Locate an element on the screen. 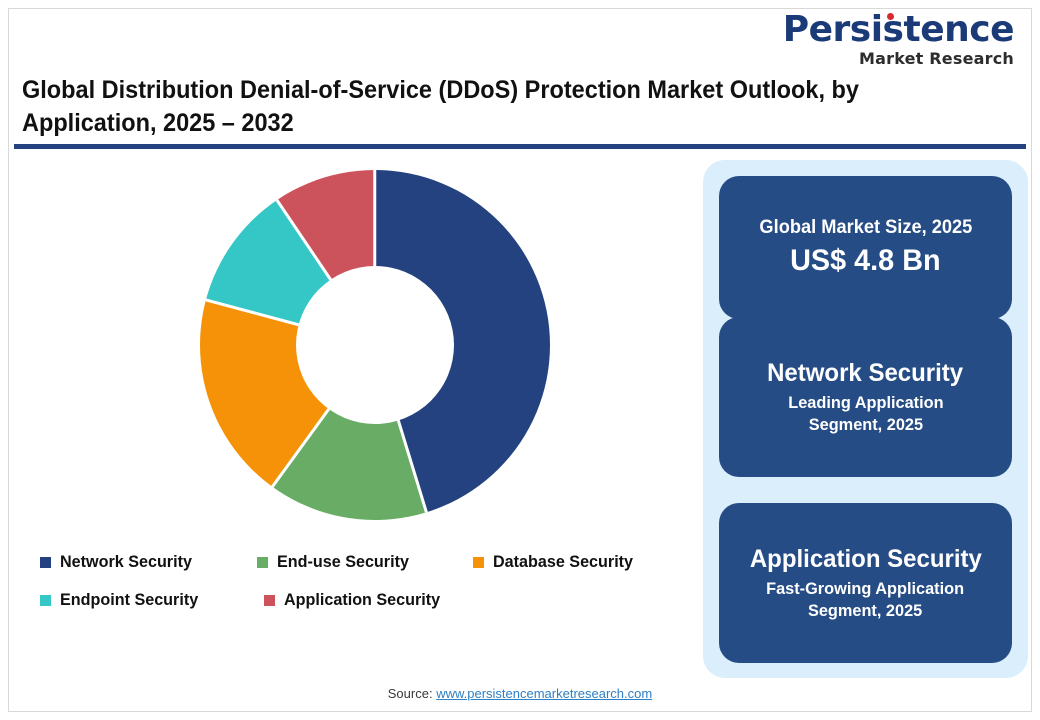 The width and height of the screenshot is (1040, 720). brand-logo: Persistence Market Research is located at coordinates (898, 38).